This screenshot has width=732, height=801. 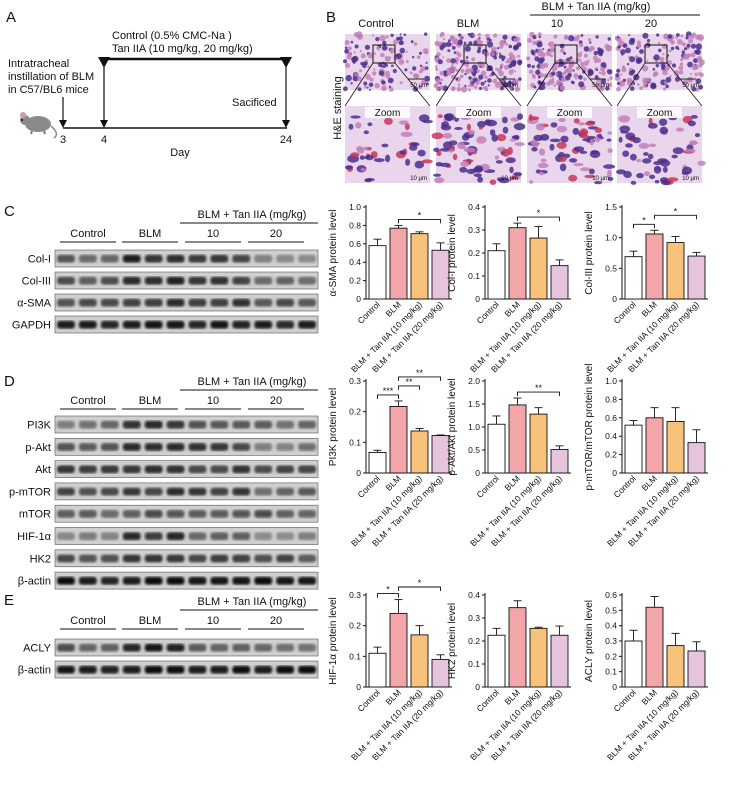 What do you see at coordinates (355, 381) in the screenshot?
I see `y-tick-label: 0.3` at bounding box center [355, 381].